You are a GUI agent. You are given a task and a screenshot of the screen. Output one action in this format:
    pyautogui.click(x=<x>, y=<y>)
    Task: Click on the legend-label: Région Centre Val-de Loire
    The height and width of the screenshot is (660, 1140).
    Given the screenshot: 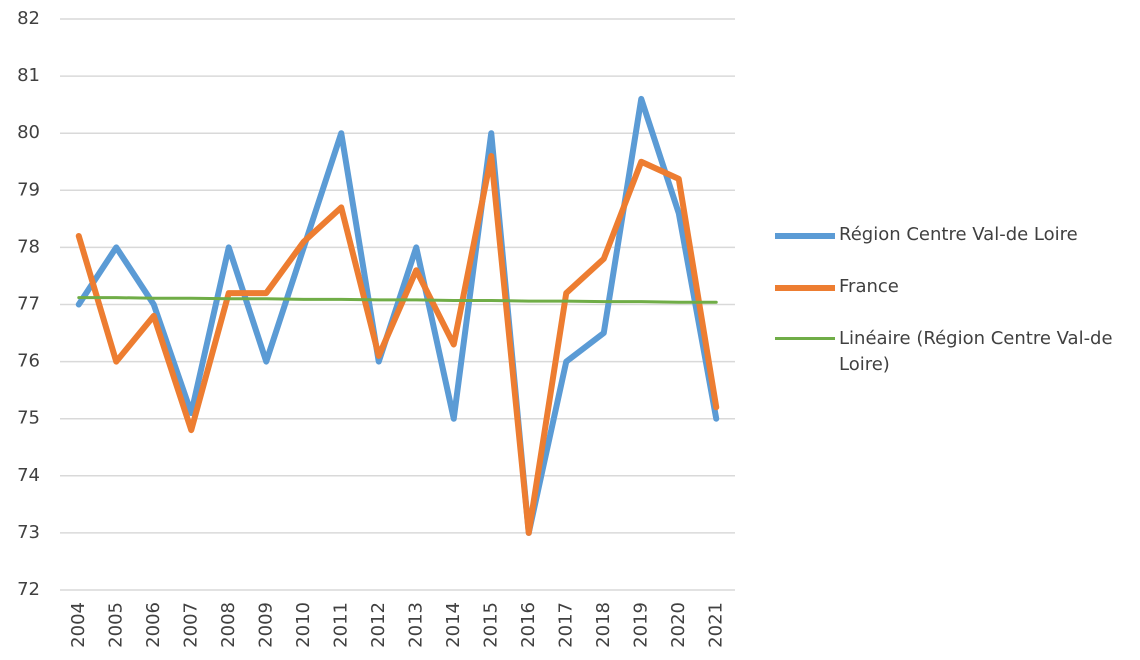 What is the action you would take?
    pyautogui.click(x=958, y=234)
    